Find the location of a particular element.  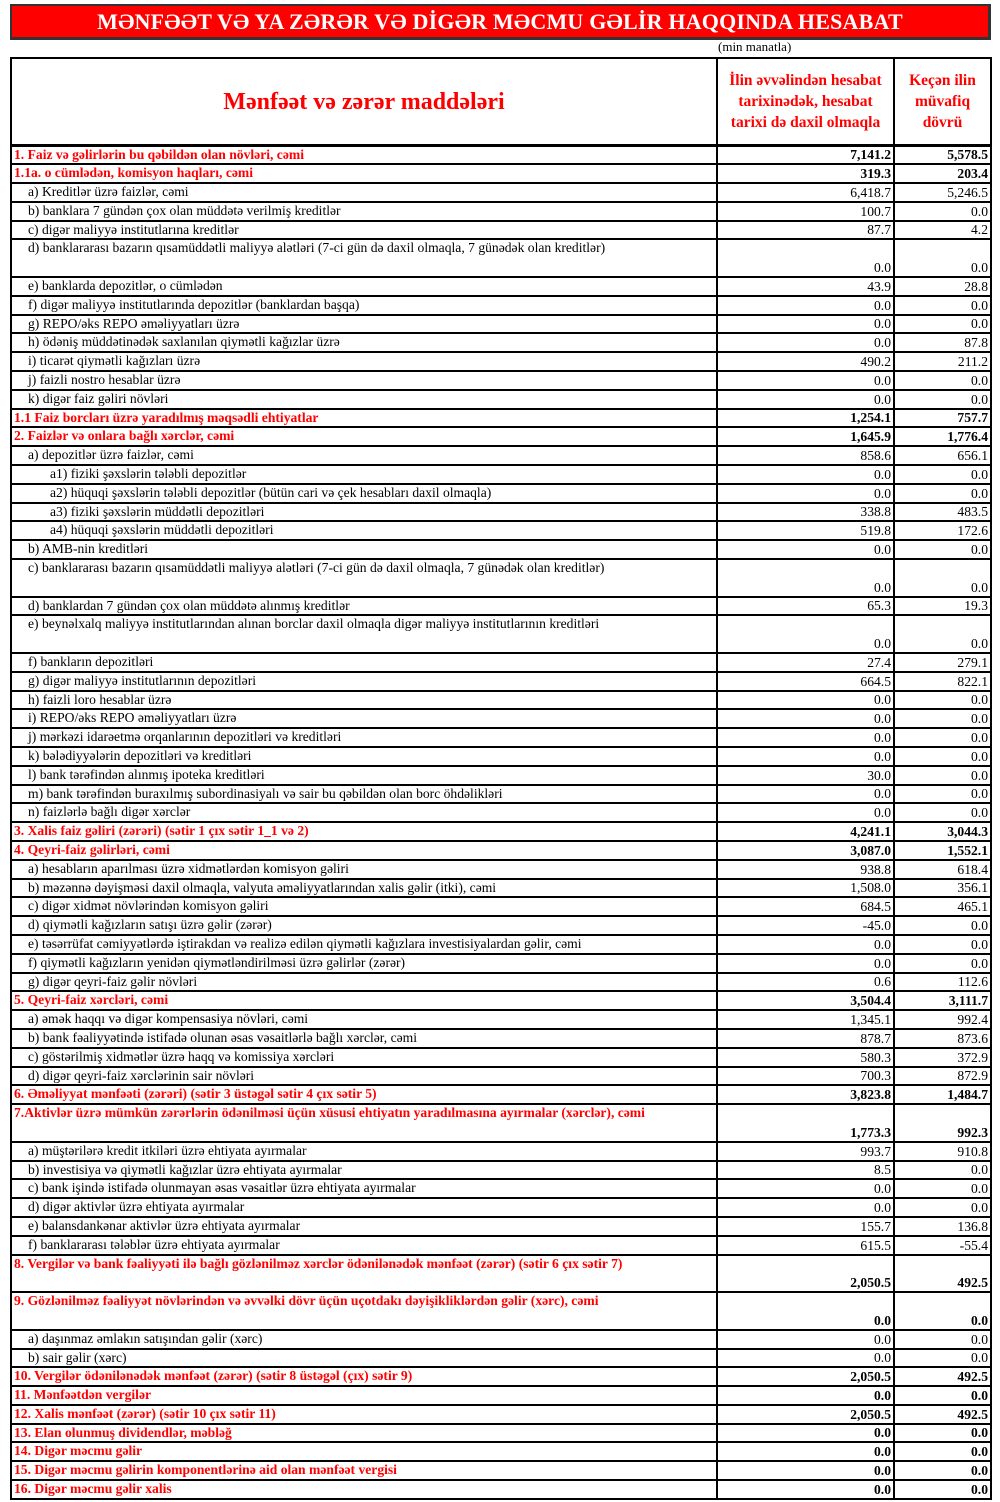

row-label: 13. Elan olunmuş dividendlər, məbləğ is located at coordinates (364, 1433).